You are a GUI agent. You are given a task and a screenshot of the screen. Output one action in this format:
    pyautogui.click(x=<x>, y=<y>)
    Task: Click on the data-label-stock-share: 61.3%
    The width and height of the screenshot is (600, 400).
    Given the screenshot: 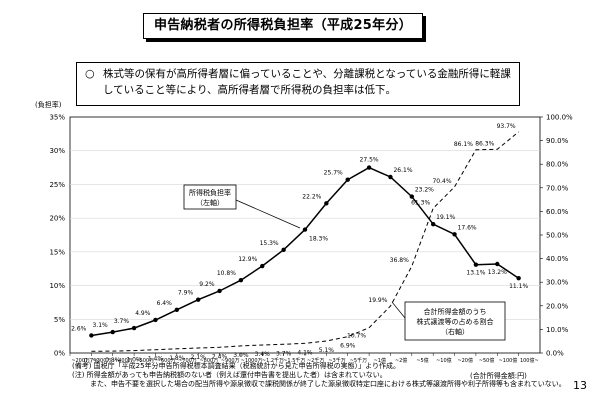 What is the action you would take?
    pyautogui.click(x=420, y=202)
    